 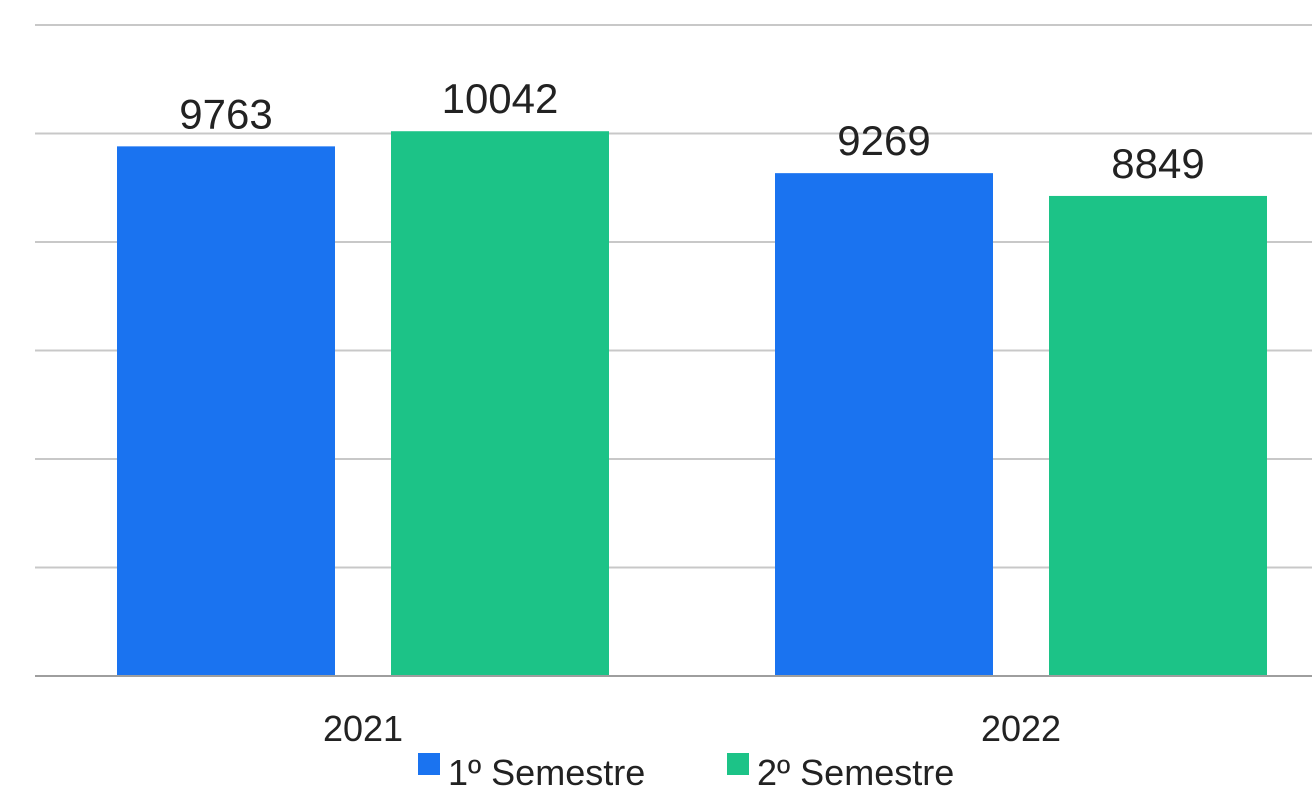 What do you see at coordinates (883, 140) in the screenshot?
I see `data-label-2022-series-1: 9269` at bounding box center [883, 140].